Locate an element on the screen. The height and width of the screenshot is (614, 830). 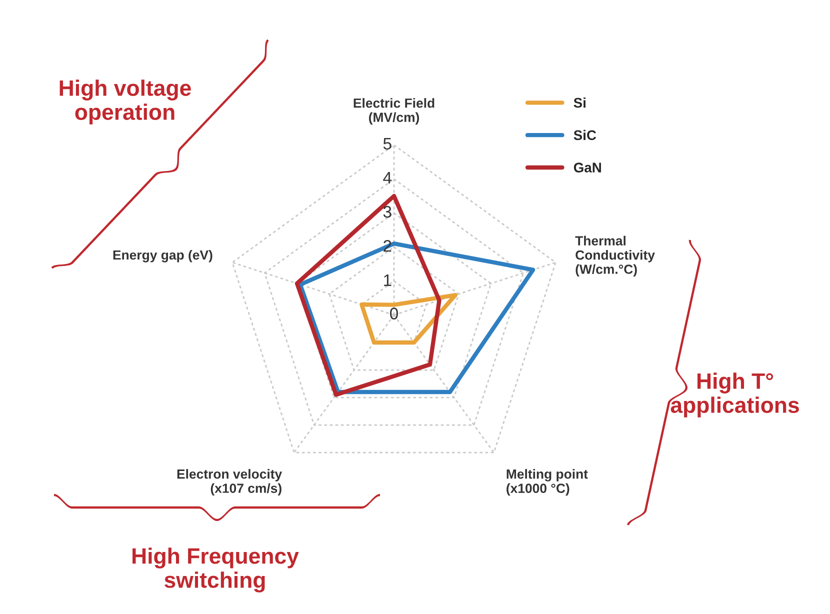
spoke-label: Melting point (x1000 °C) is located at coordinates (547, 482).